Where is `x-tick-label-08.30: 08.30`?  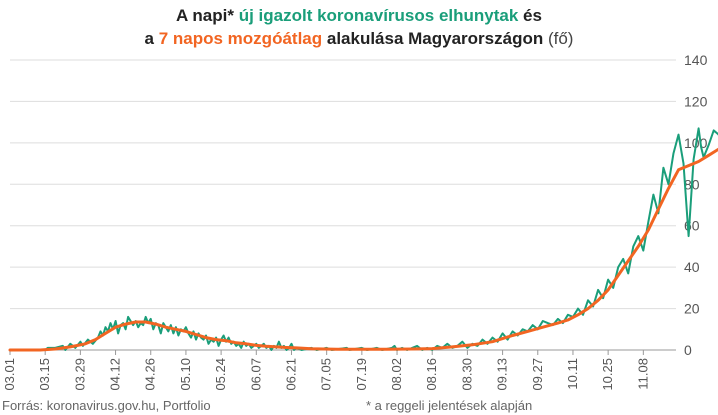 x-tick-label-08.30: 08.30 is located at coordinates (466, 374).